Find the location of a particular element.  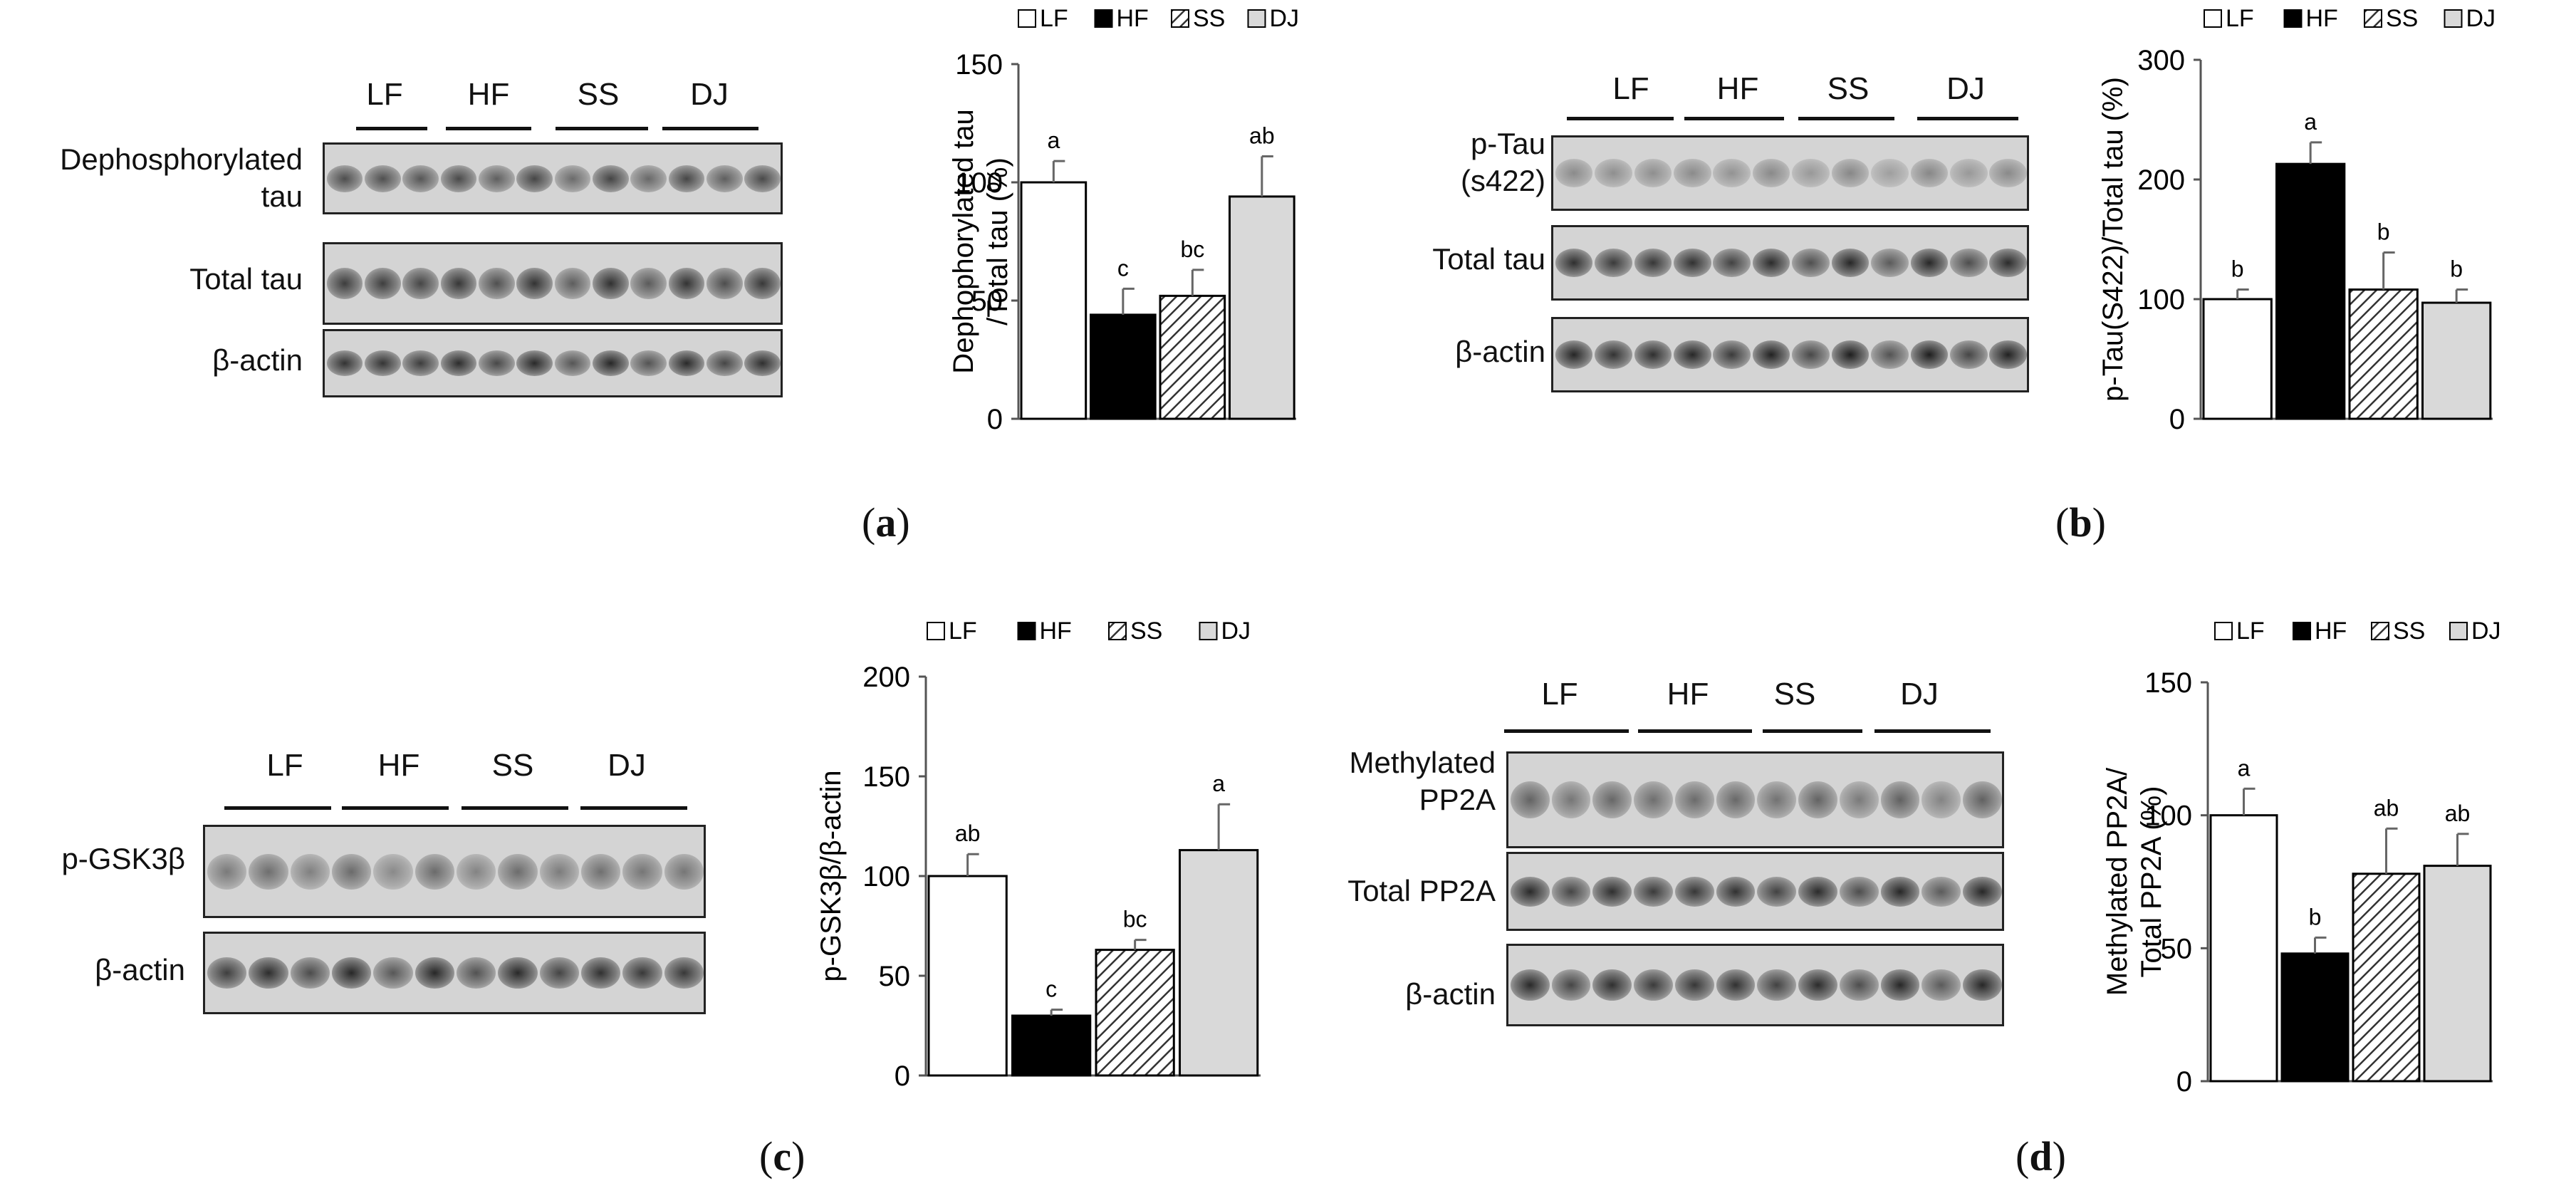

blot-c-group-ss: SS is located at coordinates (512, 765).